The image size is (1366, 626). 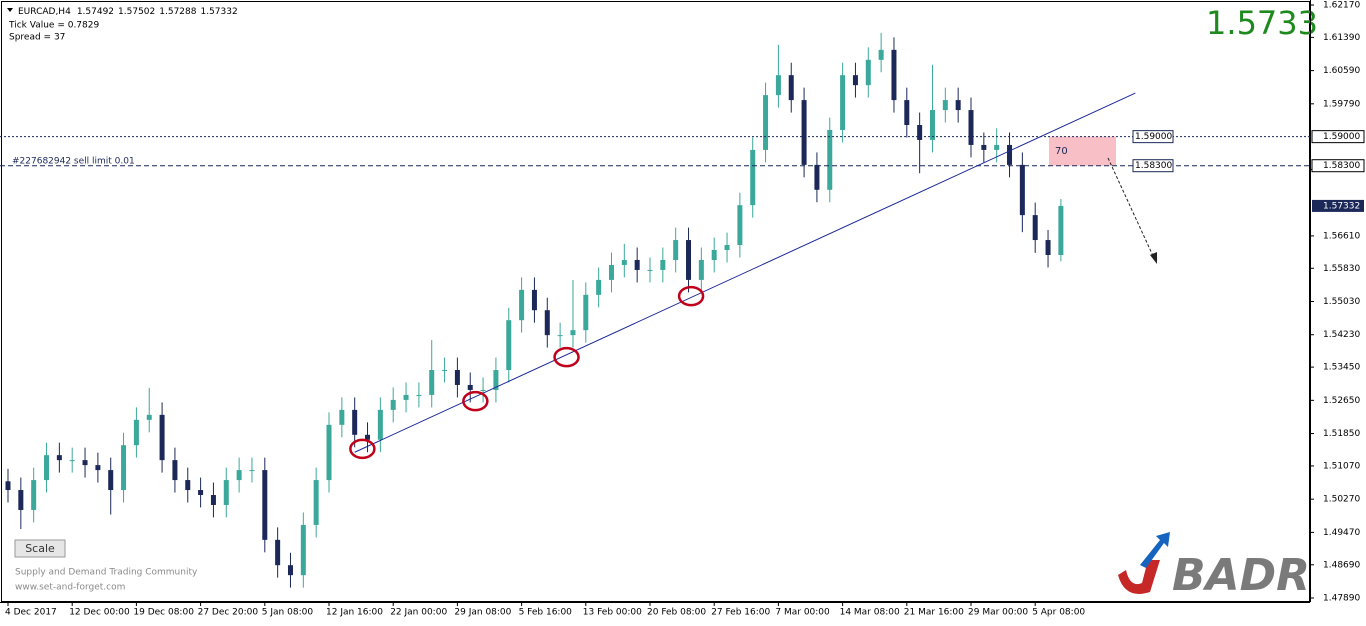 What do you see at coordinates (1341, 236) in the screenshot?
I see `y-tick-label: 1.56610` at bounding box center [1341, 236].